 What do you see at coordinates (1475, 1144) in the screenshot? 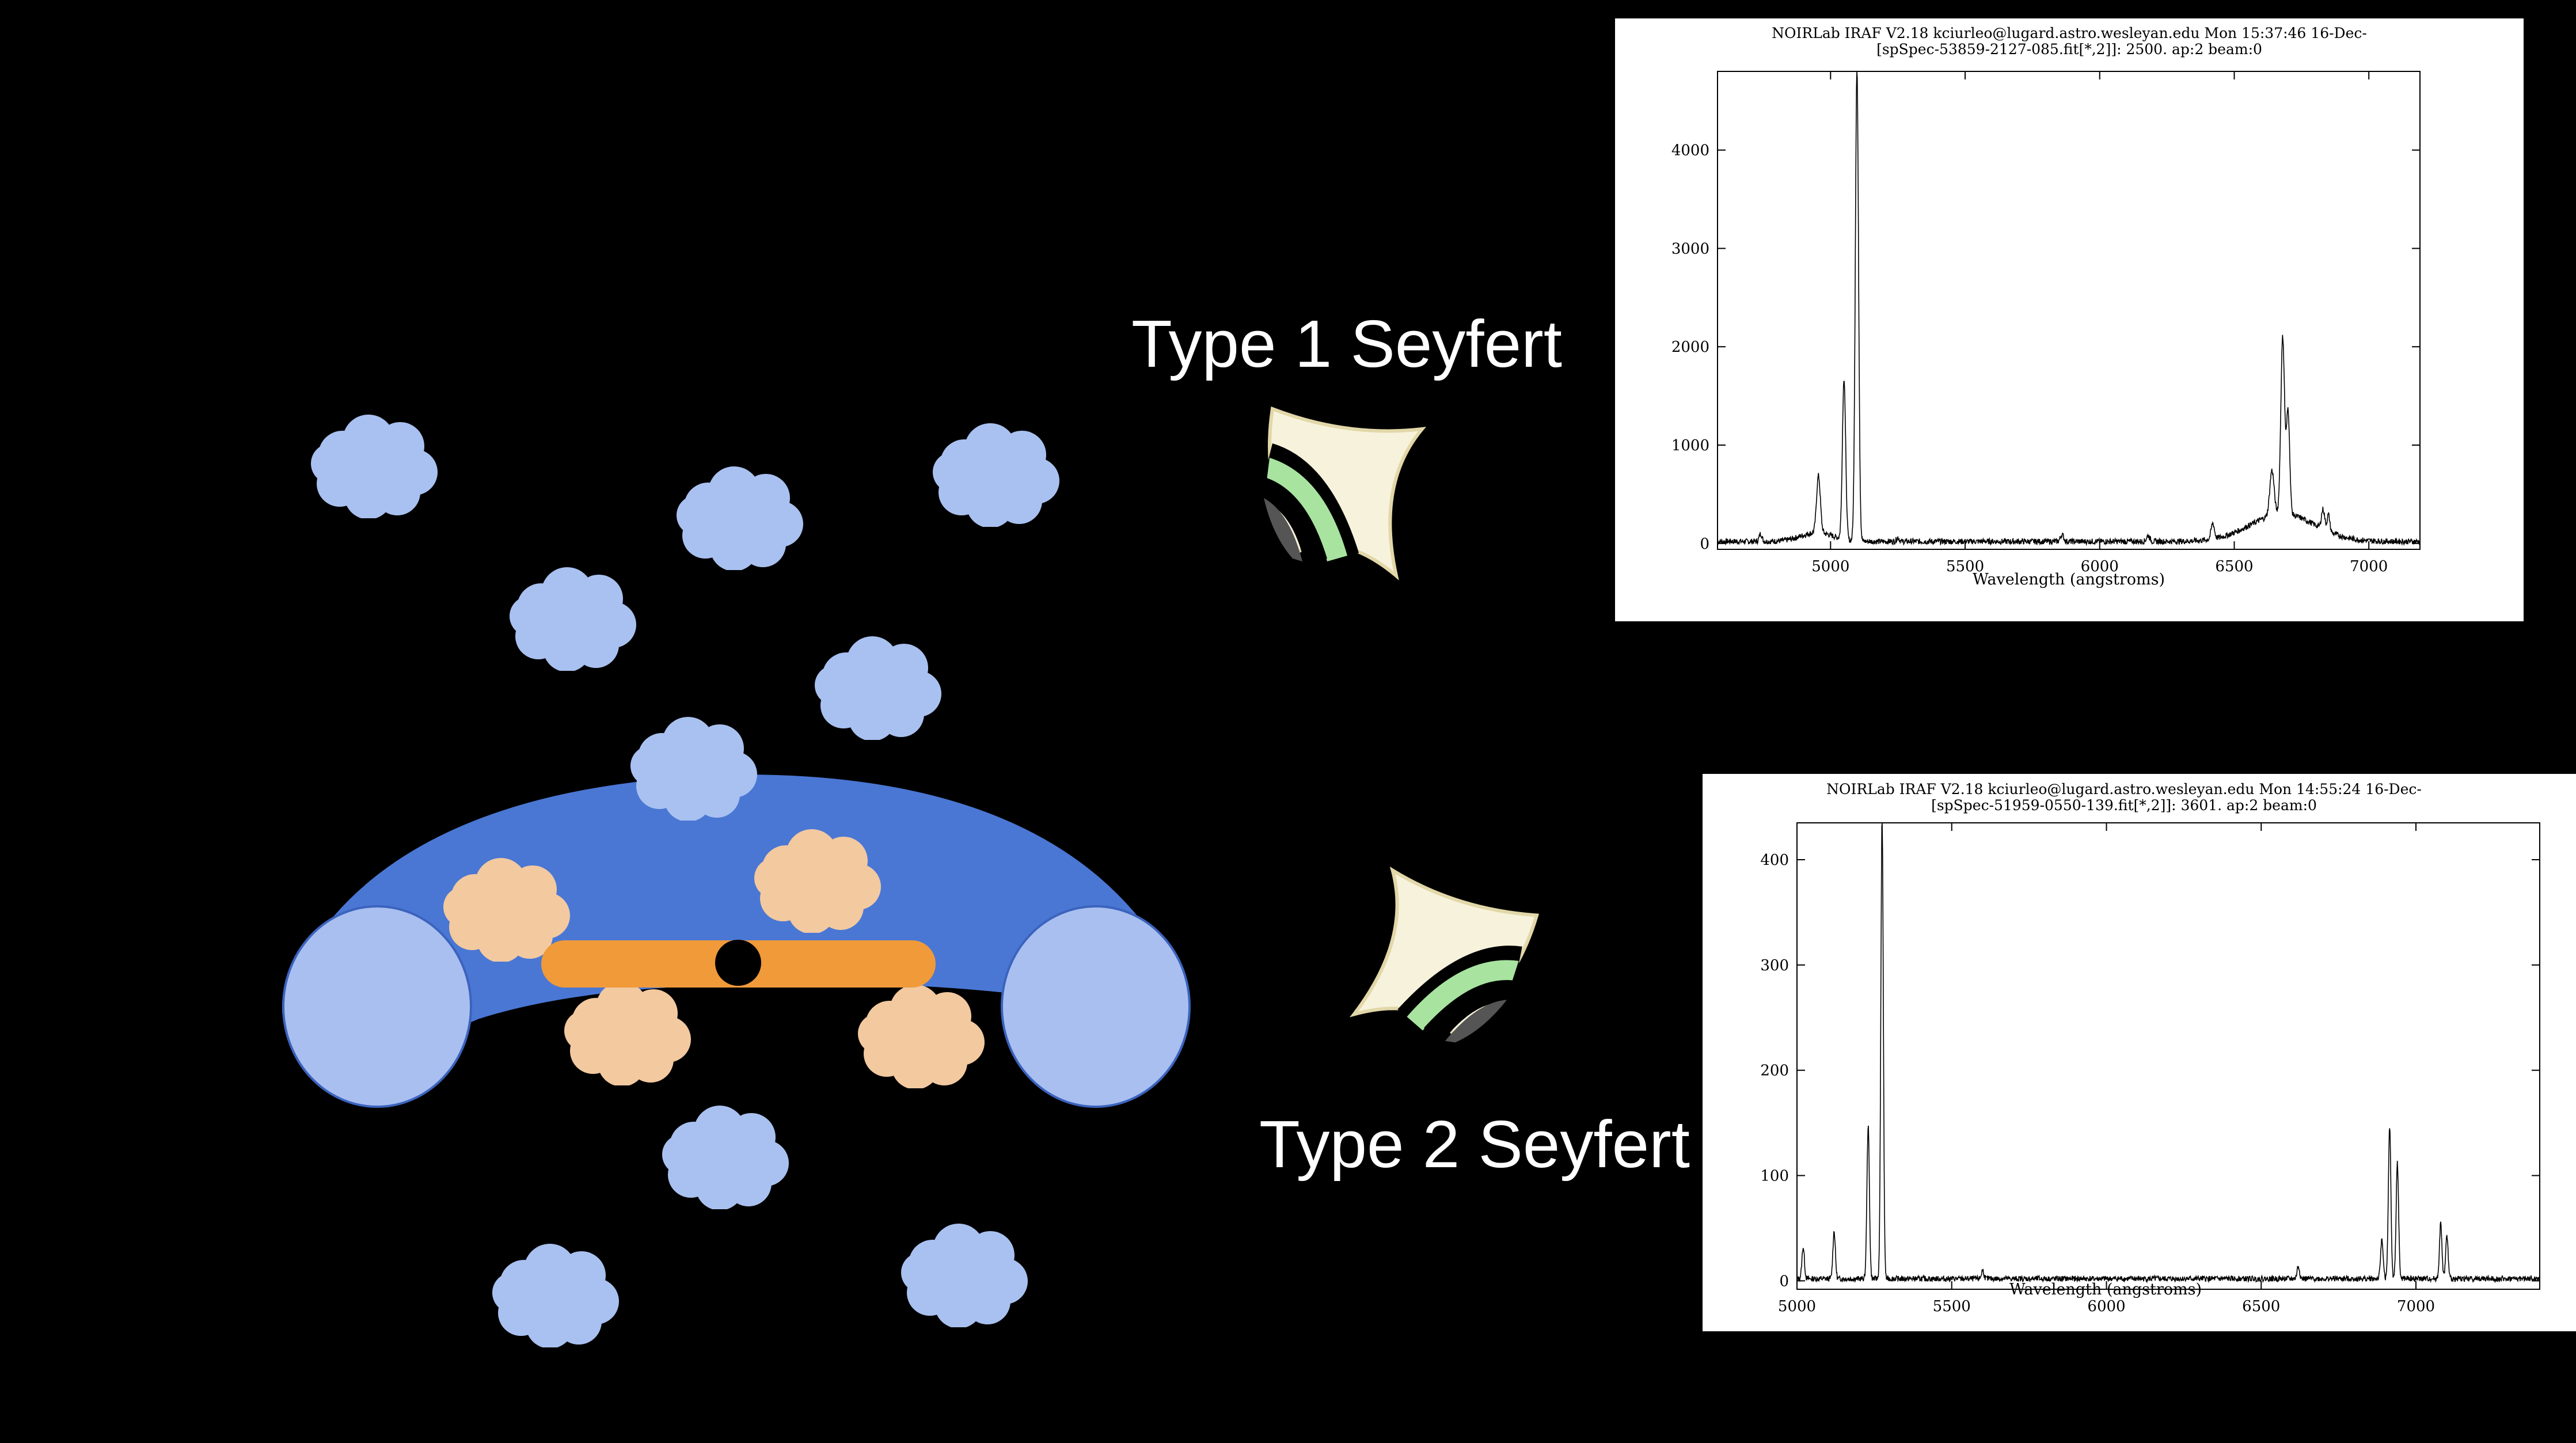
I see `type2-seyfert-label: Type 2 Seyfert` at bounding box center [1475, 1144].